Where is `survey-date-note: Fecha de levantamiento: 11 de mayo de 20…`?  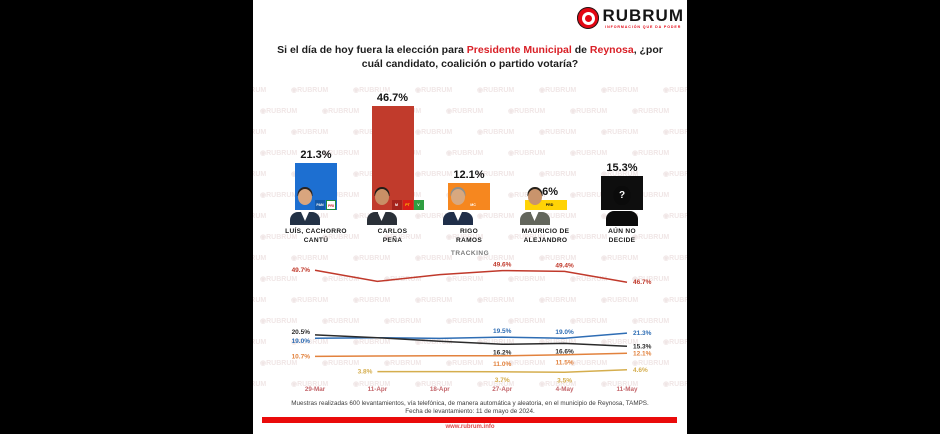
survey-date-note: Fecha de levantamiento: 11 de mayo de 20… is located at coordinates (470, 411).